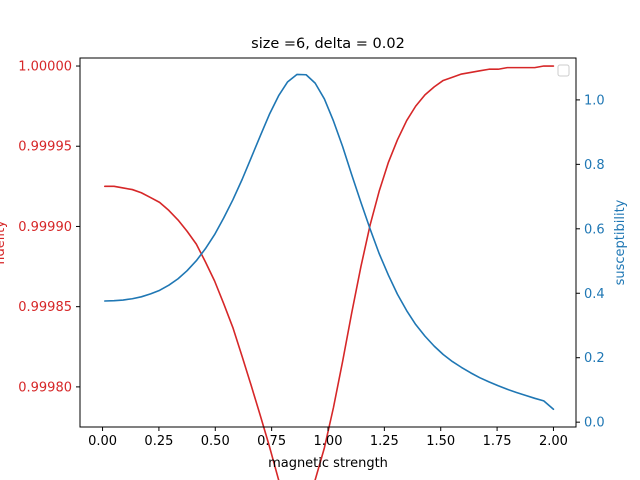 This screenshot has height=480, width=640. Describe the element at coordinates (594, 229) in the screenshot. I see `right-tick-label: 0.6` at that location.